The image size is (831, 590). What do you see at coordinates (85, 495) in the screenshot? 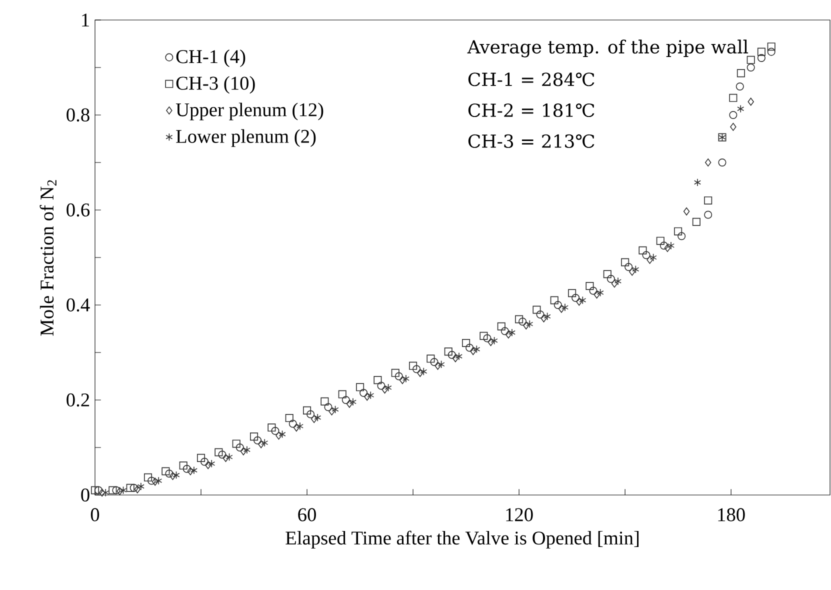
I see `y-tick-label: 0` at bounding box center [85, 495].